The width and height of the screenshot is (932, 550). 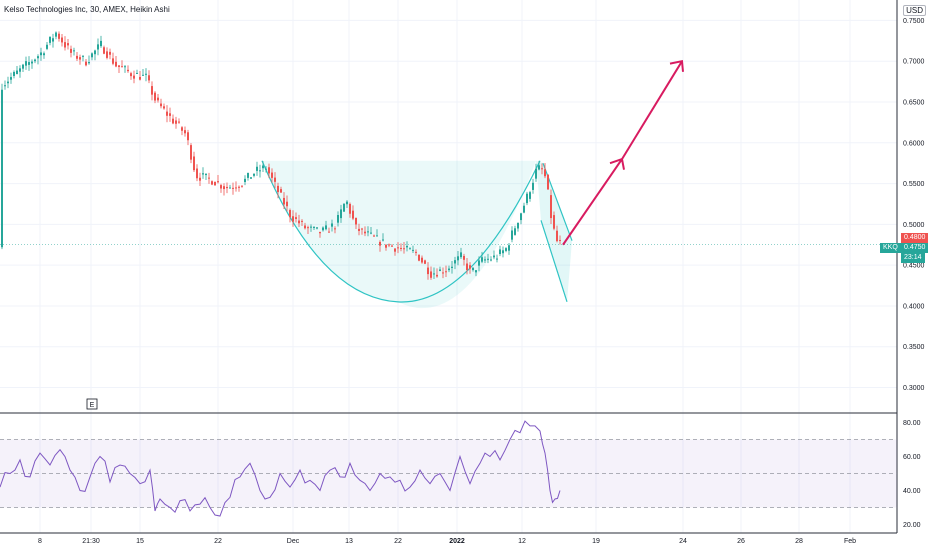 I want to click on x-tick-label: 15, so click(x=140, y=541).